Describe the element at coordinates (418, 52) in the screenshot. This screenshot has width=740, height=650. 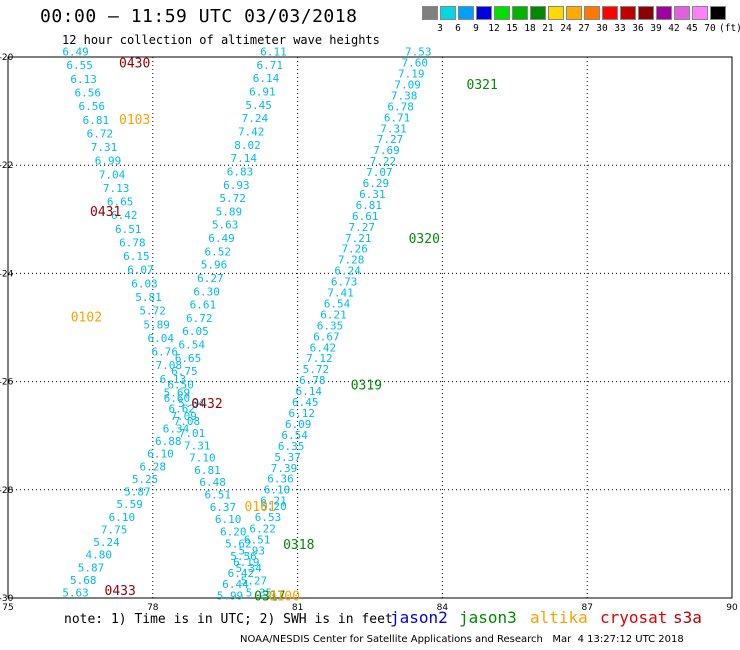
I see `swh-value: 7.53` at that location.